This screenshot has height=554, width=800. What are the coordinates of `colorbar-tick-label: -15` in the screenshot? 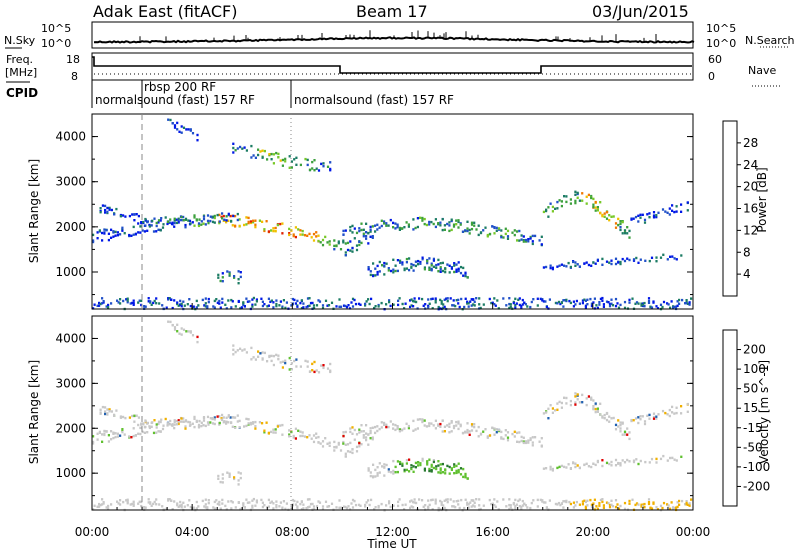 It's located at (753, 428).